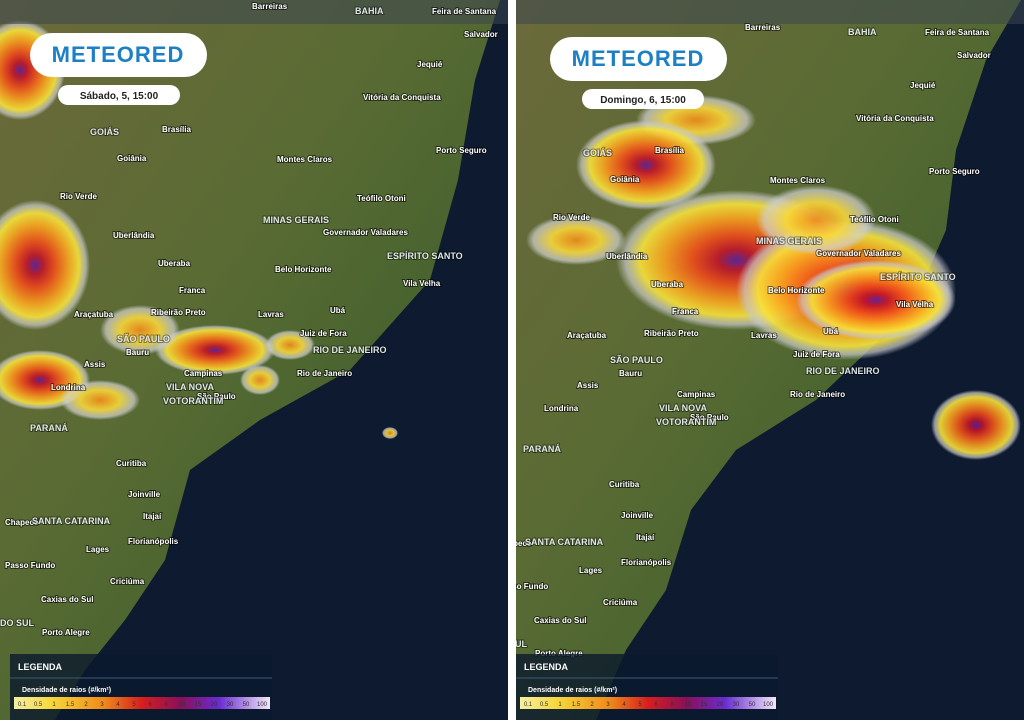 This screenshot has width=1024, height=725. I want to click on legend-scale-label: 20, so click(720, 705).